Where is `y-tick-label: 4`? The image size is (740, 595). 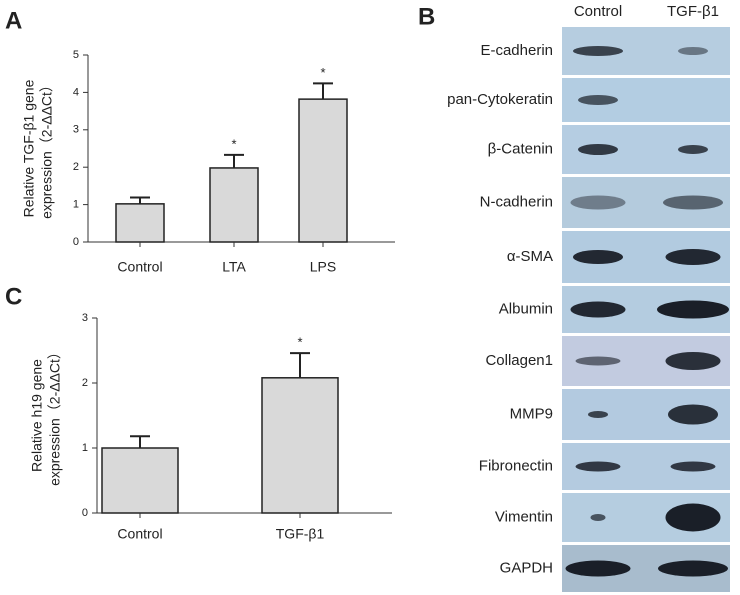
y-tick-label: 4 is located at coordinates (76, 92).